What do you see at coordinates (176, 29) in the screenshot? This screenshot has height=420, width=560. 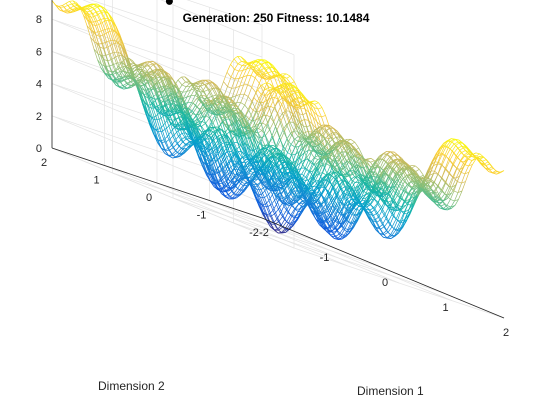 I see `wall-grid-line` at bounding box center [176, 29].